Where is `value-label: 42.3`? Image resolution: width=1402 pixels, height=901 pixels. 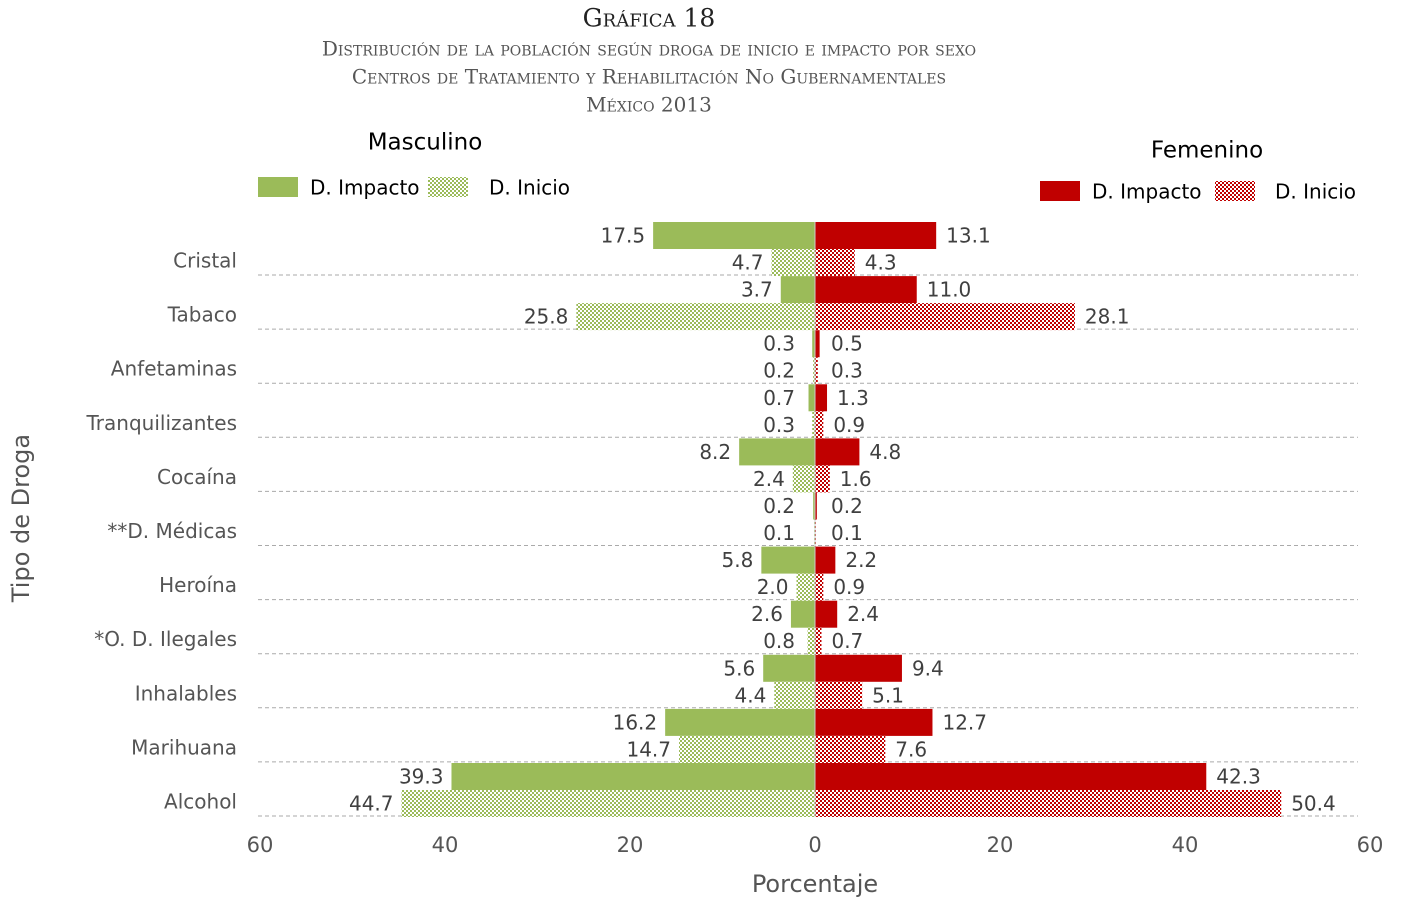
value-label: 42.3 is located at coordinates (1238, 777).